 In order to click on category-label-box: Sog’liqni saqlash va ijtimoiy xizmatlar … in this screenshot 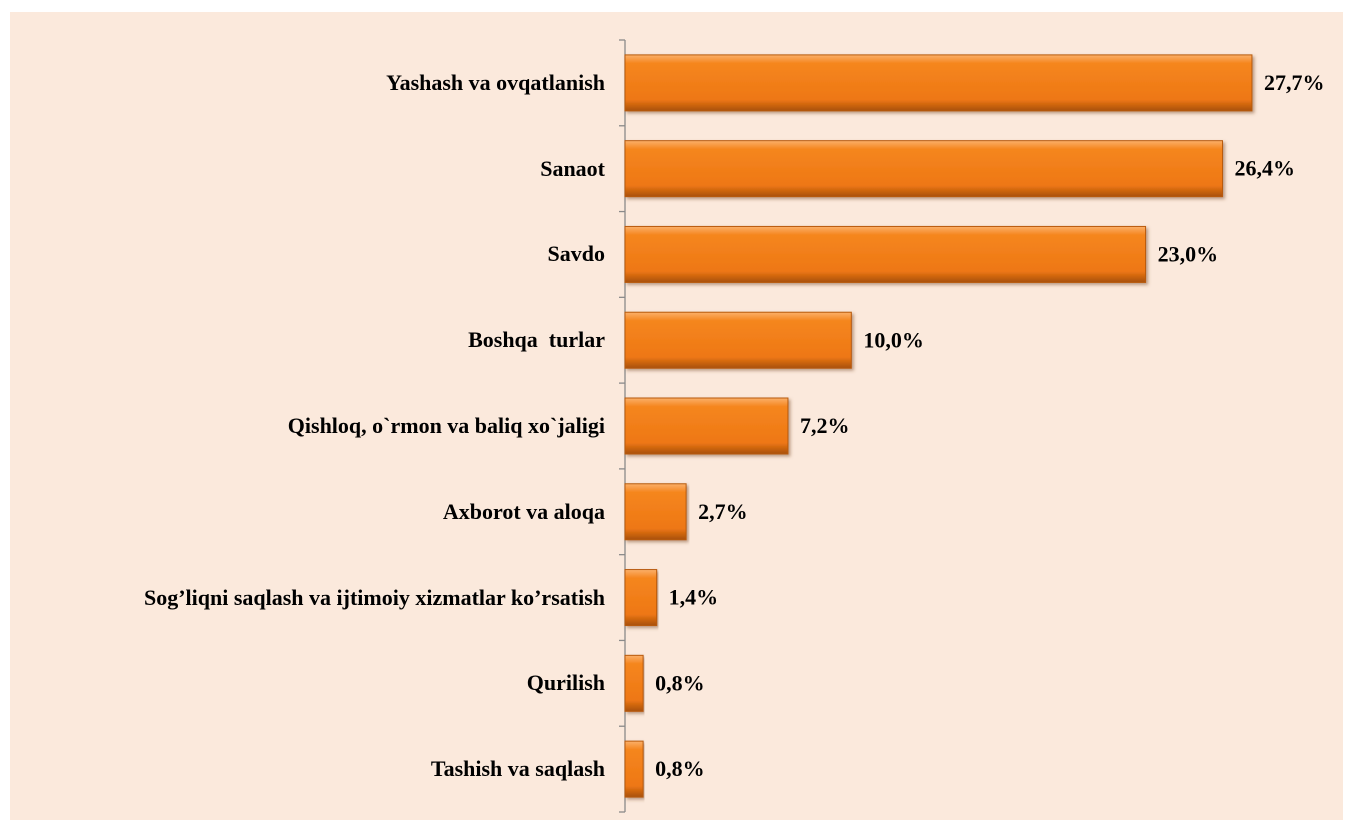, I will do `click(374, 598)`.